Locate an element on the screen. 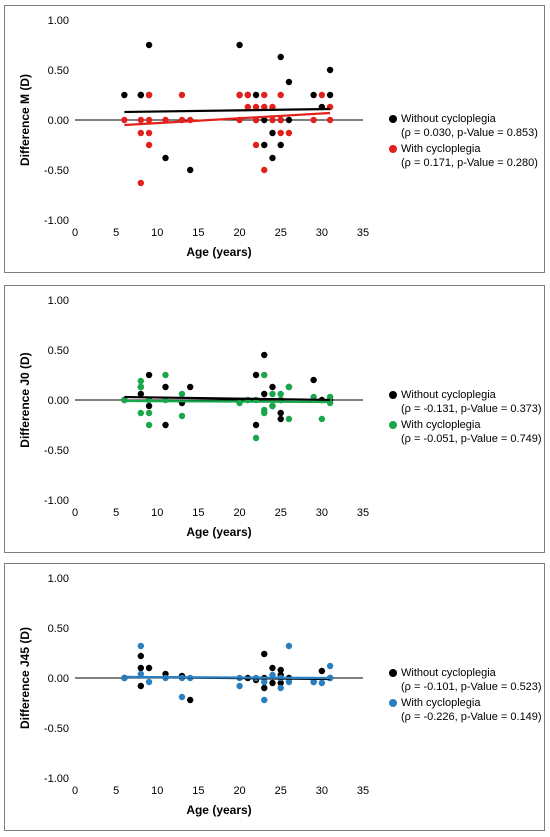  x-tick-label: 20 is located at coordinates (239, 513).